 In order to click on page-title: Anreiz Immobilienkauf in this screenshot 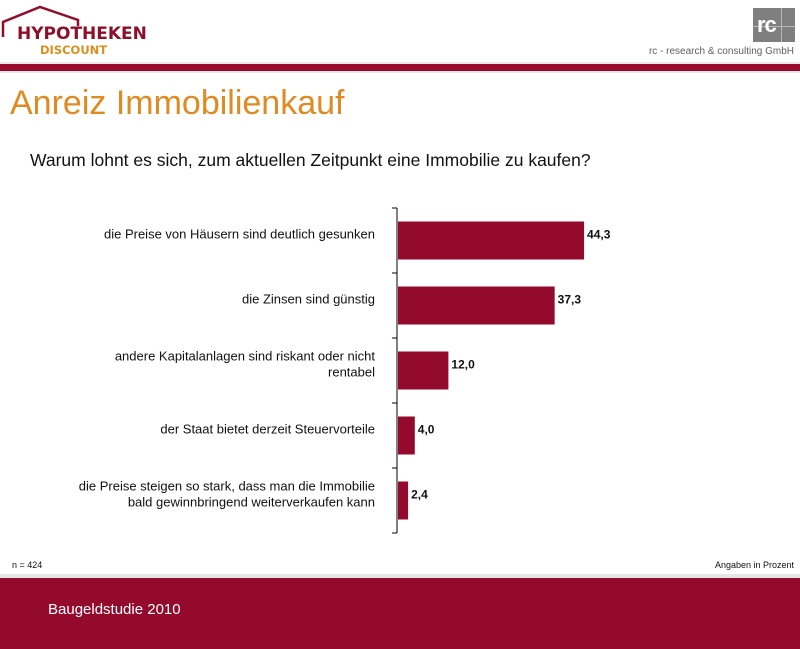, I will do `click(177, 103)`.